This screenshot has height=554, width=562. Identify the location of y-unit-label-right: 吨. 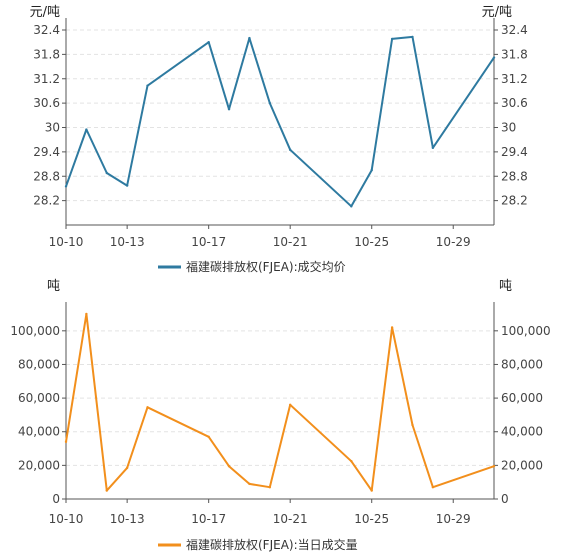
(505, 286).